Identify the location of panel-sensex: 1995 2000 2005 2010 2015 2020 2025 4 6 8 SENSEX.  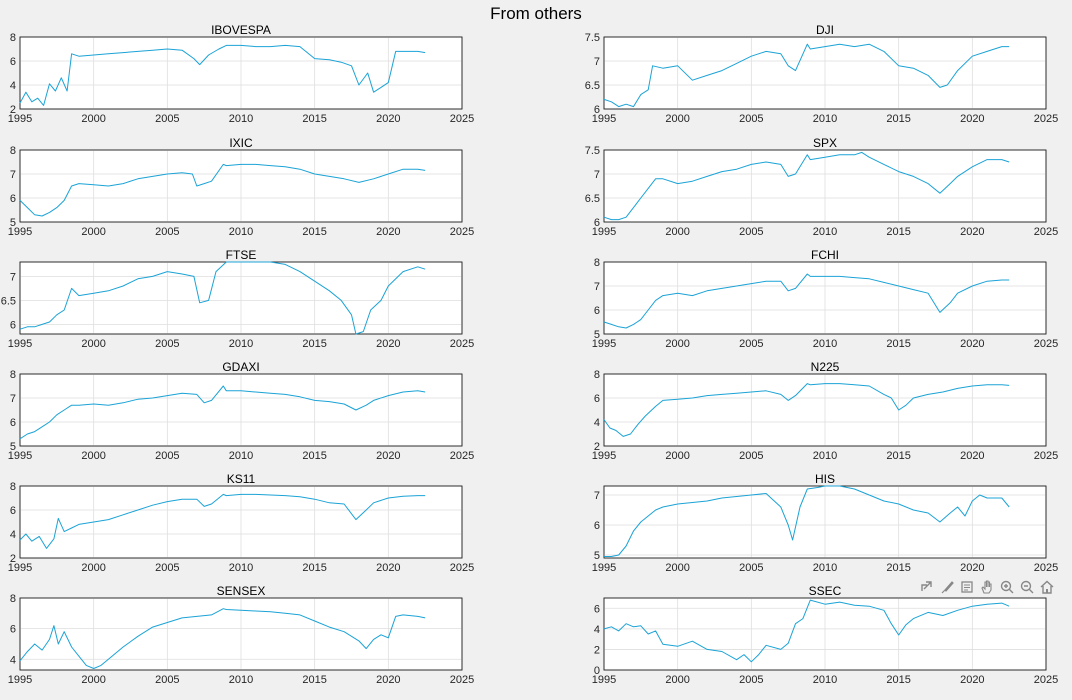
(241, 635).